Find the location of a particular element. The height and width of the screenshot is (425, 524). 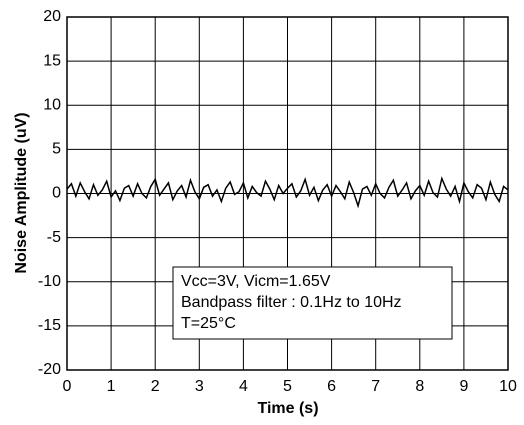

y-tick-label: 20 is located at coordinates (52, 16).